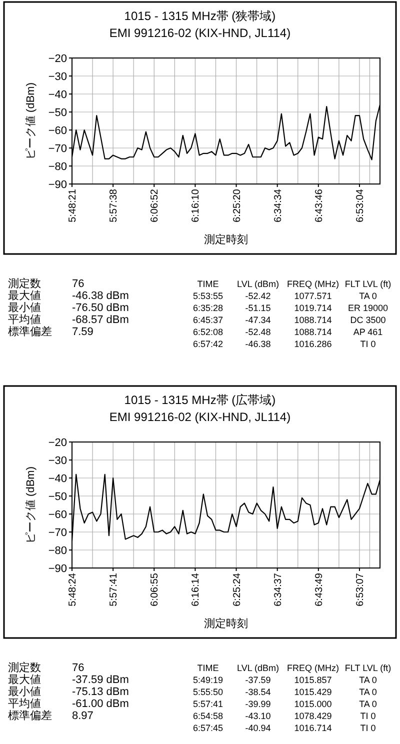  What do you see at coordinates (313, 308) in the screenshot?
I see `text: 1019.714` at bounding box center [313, 308].